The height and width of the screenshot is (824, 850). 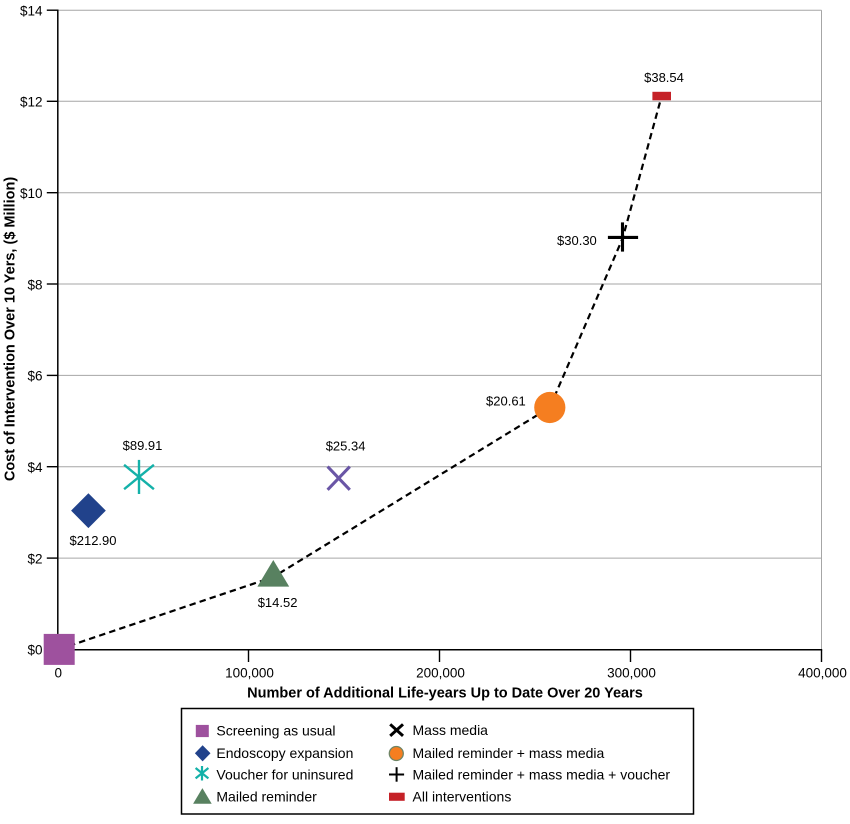 What do you see at coordinates (34, 650) in the screenshot?
I see `svg-text: $0` at bounding box center [34, 650].